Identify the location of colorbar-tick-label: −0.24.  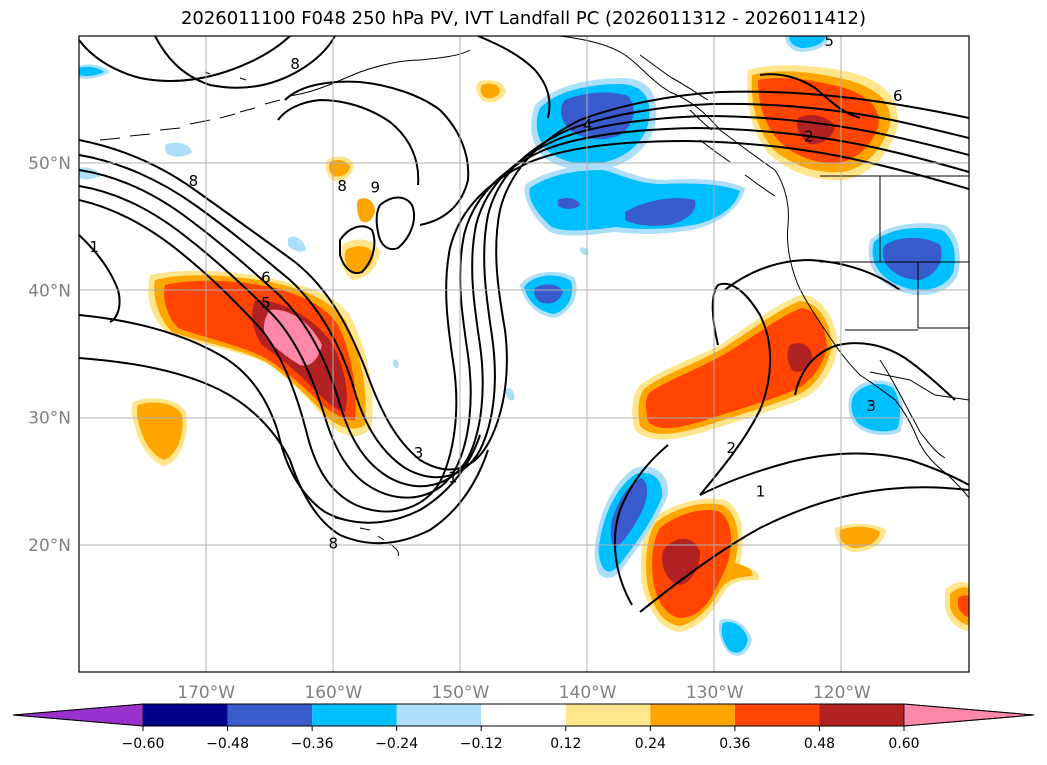
(396, 744).